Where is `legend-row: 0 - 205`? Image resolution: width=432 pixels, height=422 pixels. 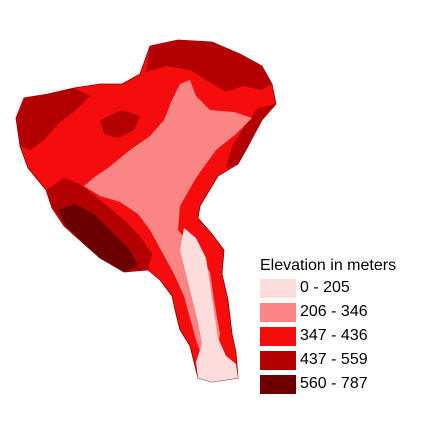
legend-row: 0 - 205 is located at coordinates (344, 288).